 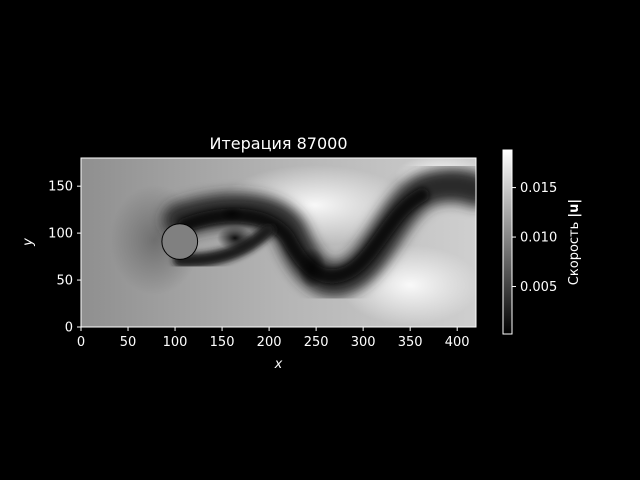 What do you see at coordinates (457, 342) in the screenshot?
I see `x-tick-label: 400` at bounding box center [457, 342].